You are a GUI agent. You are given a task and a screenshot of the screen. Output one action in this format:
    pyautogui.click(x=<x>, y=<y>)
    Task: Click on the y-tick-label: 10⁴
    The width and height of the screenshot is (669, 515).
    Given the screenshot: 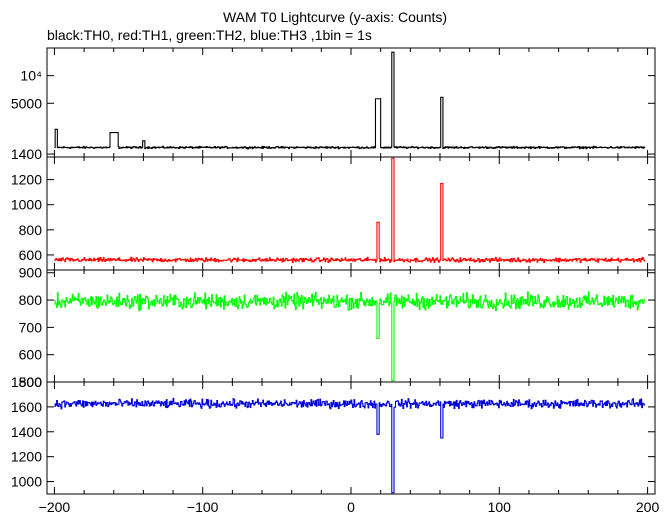 What is the action you would take?
    pyautogui.click(x=31, y=76)
    